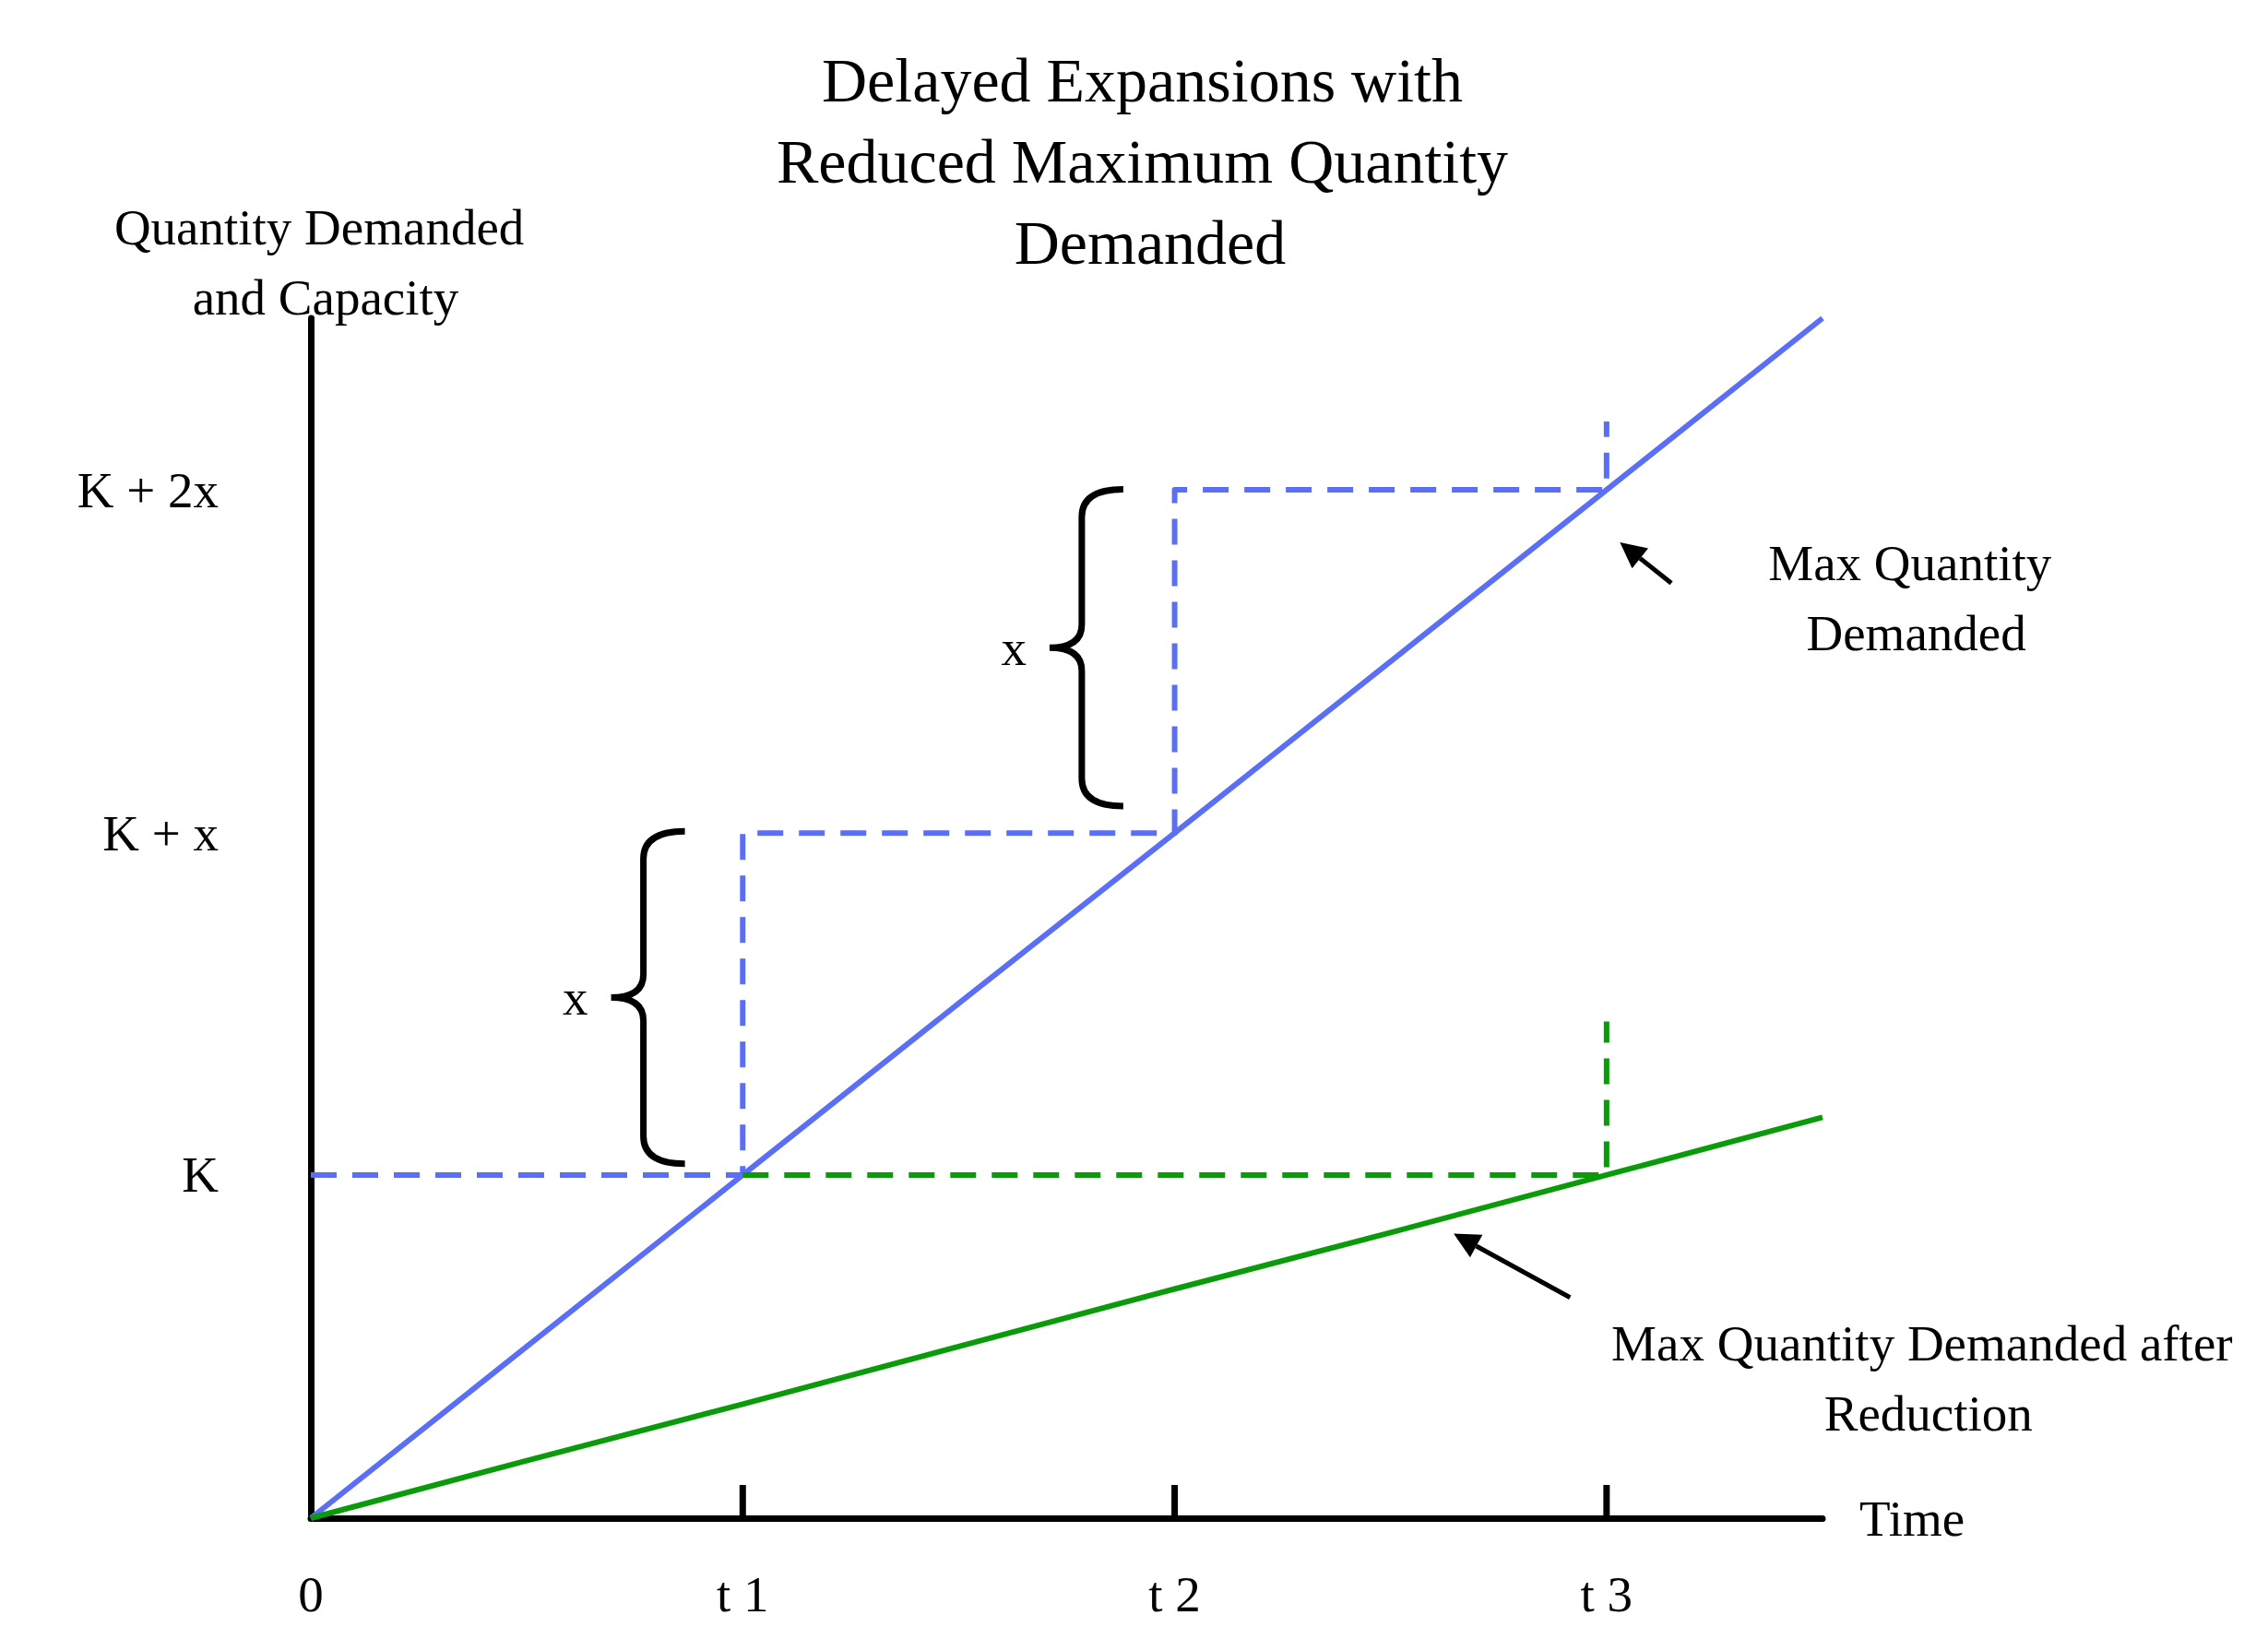 This screenshot has height=1627, width=2268. Describe the element at coordinates (743, 1594) in the screenshot. I see `x-tick-label: t 1` at that location.